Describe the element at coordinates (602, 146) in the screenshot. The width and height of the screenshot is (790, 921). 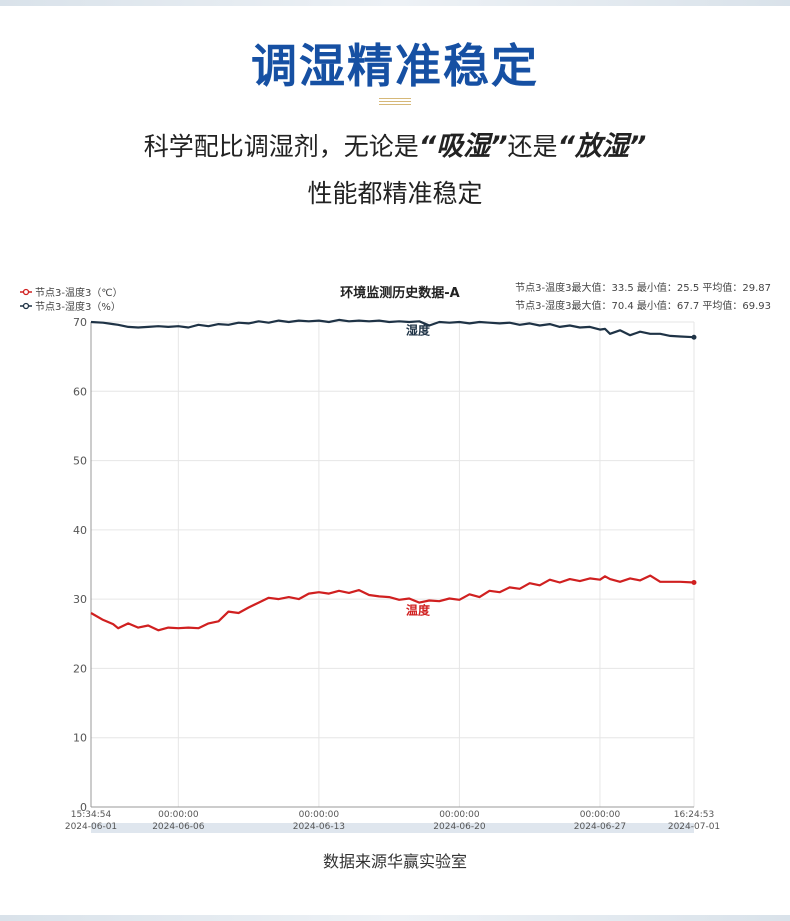
I see `subtitle-emphasis-release: “放湿”` at that location.